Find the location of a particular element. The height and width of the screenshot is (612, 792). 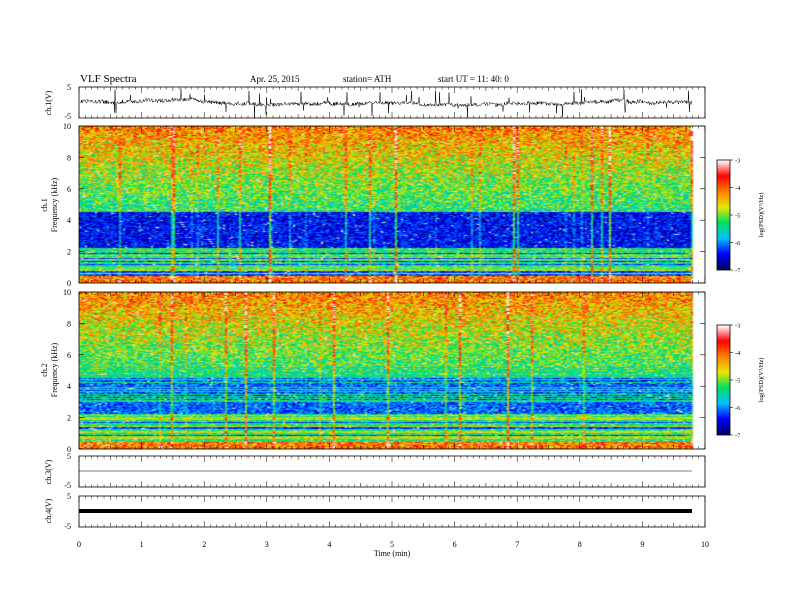

ch1-colorbar: -3 -4 -5 -6 -7 log(PSD)(V²/Hz) is located at coordinates (740, 216).